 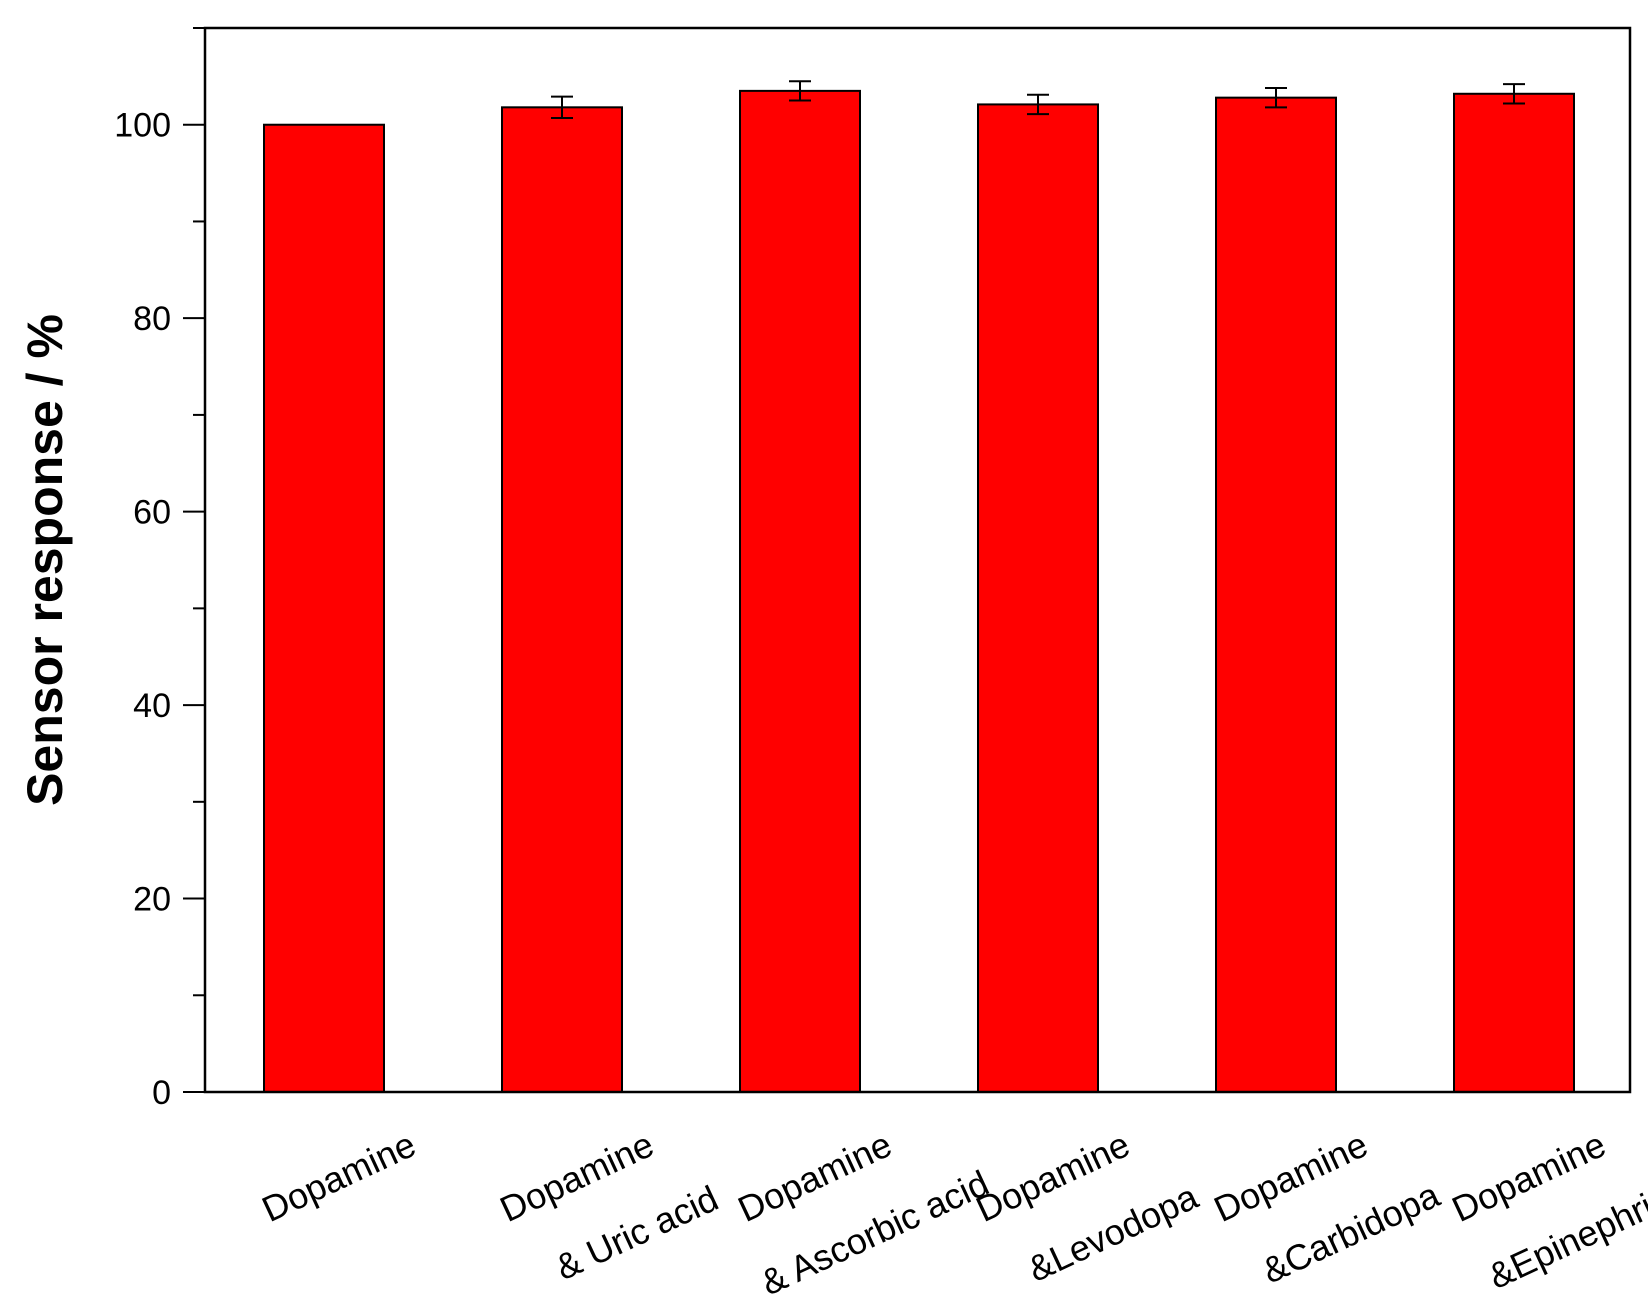 What do you see at coordinates (142, 126) in the screenshot?
I see `y-tick-label: 100` at bounding box center [142, 126].